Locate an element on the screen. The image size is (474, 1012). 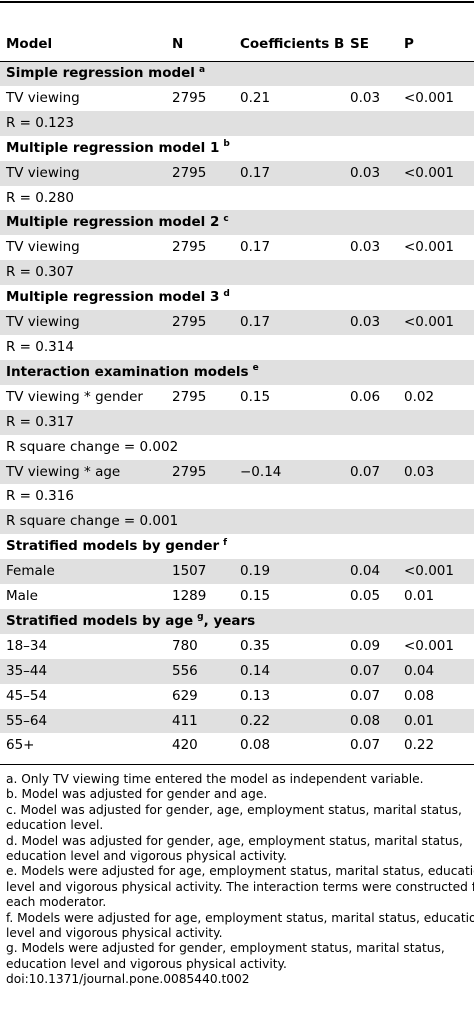
section-label: Multiple regression model 3 is located at coordinates (113, 297).